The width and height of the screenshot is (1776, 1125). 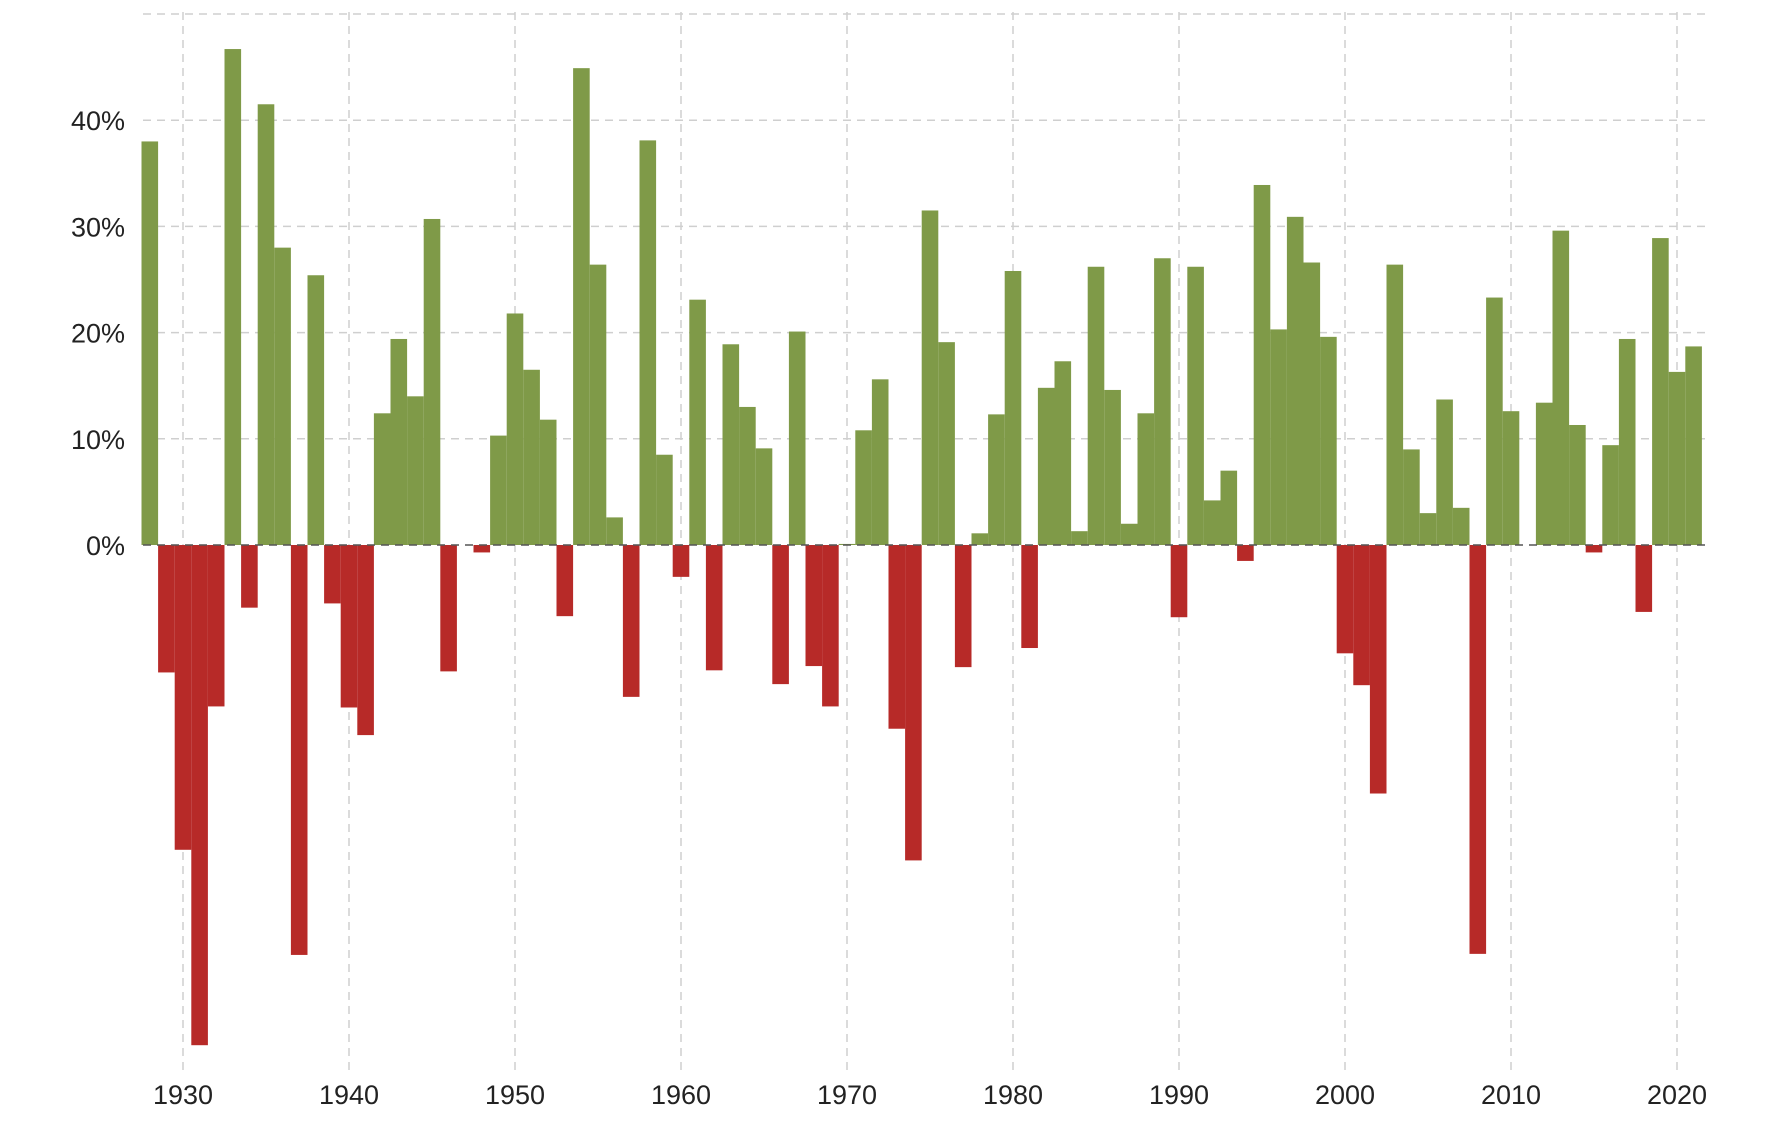 What do you see at coordinates (1013, 408) in the screenshot?
I see `bar-1980` at bounding box center [1013, 408].